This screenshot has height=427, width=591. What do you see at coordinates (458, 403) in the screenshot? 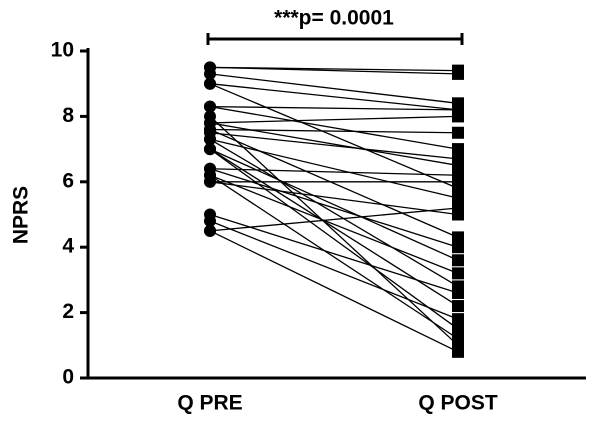
I see `x-tick-label: Q POST` at bounding box center [458, 403].